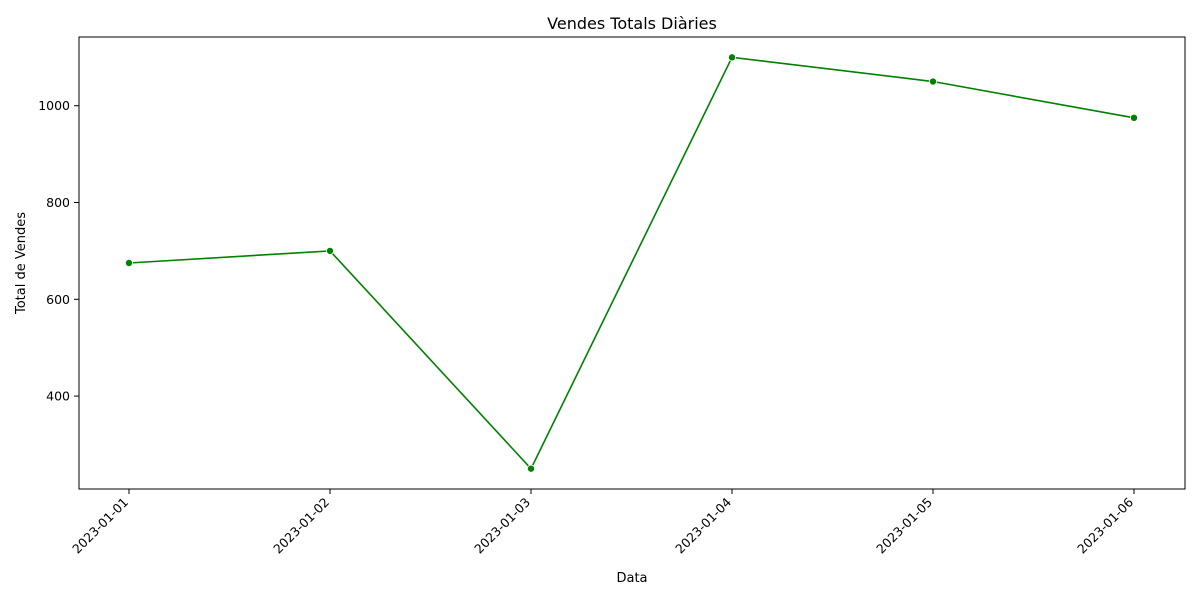 The width and height of the screenshot is (1200, 600). I want to click on x-tick-label: 2023-01-03, so click(502, 526).